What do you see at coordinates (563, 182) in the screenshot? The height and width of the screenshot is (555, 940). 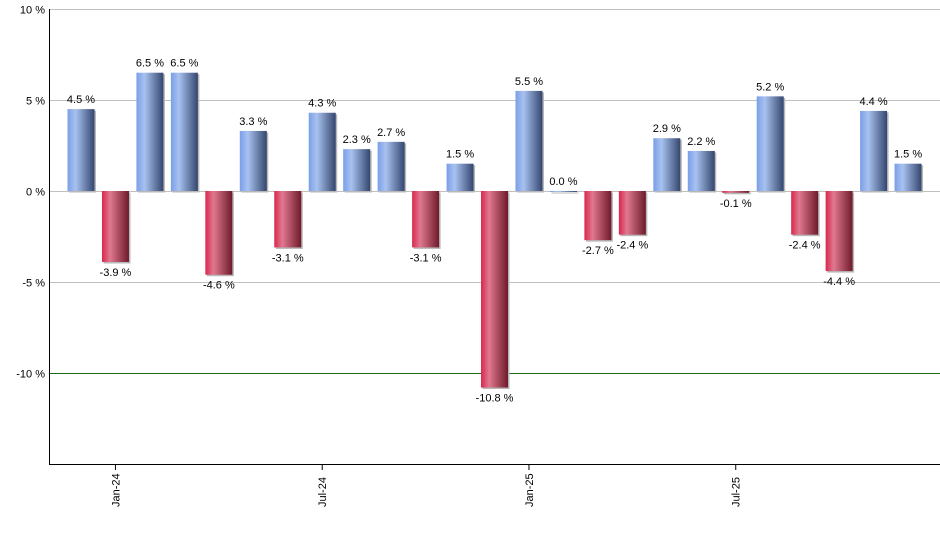 I see `data-label: 0.0 %` at bounding box center [563, 182].